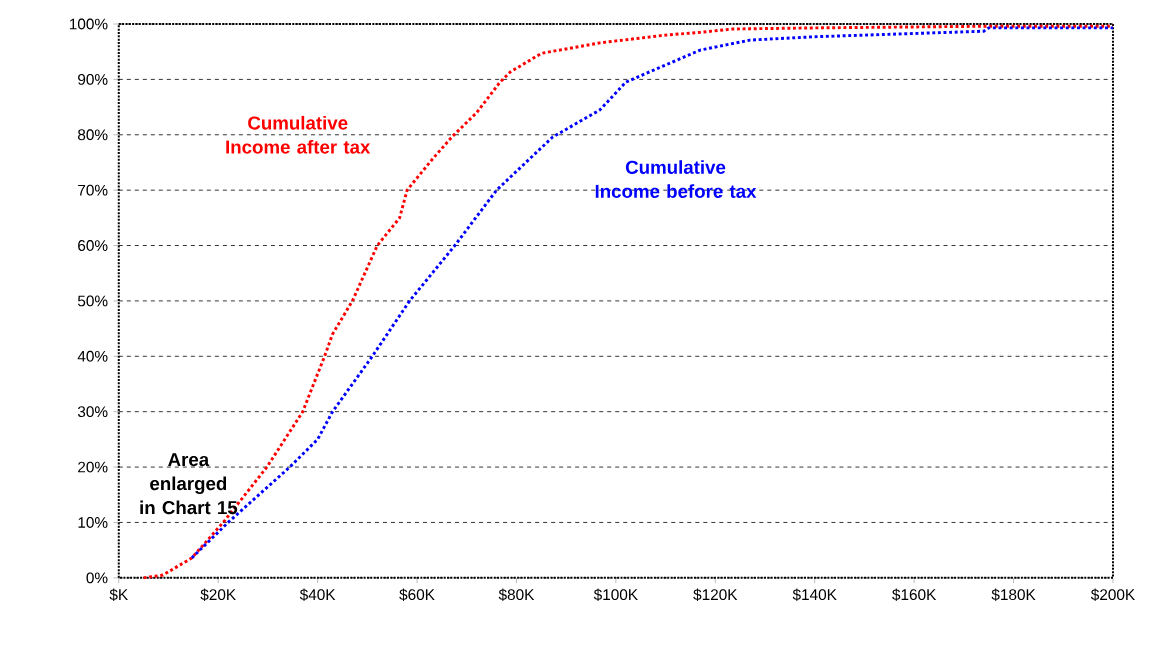  What do you see at coordinates (93, 245) in the screenshot?
I see `y-tick-label: 60%` at bounding box center [93, 245].